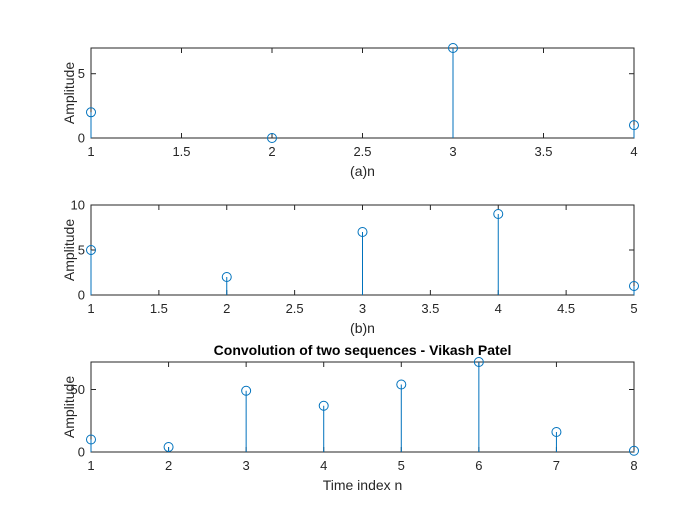 This screenshot has height=525, width=700. Describe the element at coordinates (362, 328) in the screenshot. I see `x-axis-label: (b)n` at that location.